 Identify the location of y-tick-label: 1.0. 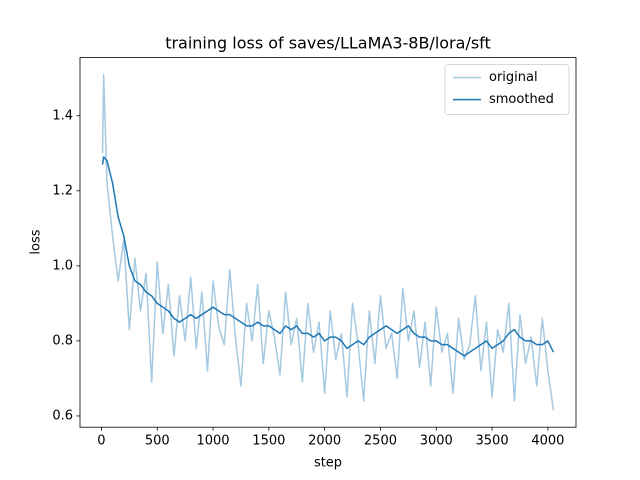
(62, 265).